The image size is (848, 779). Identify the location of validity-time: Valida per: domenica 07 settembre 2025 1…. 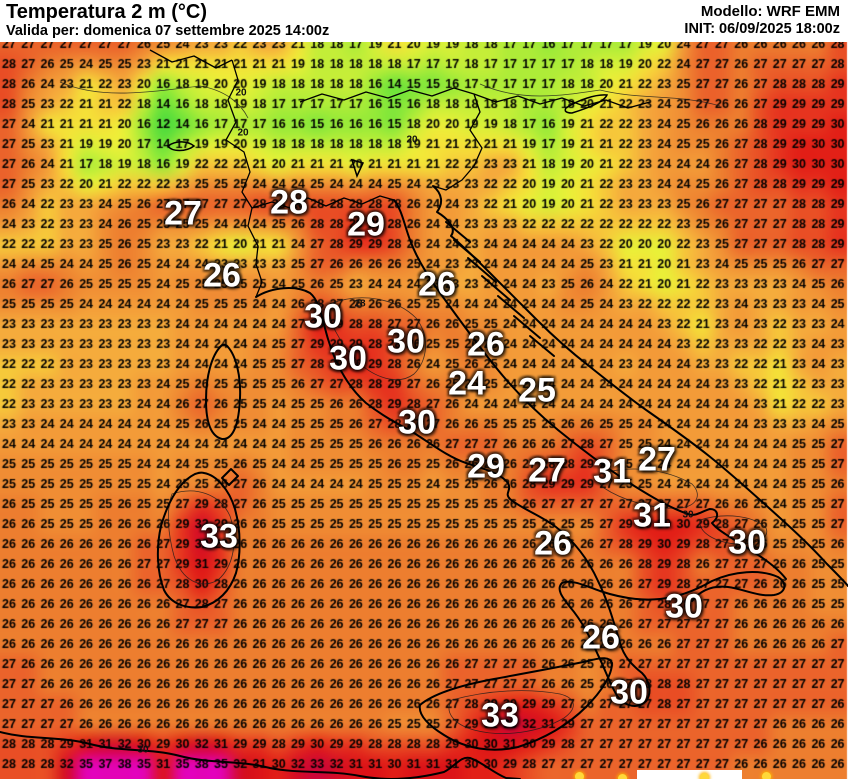
(168, 31).